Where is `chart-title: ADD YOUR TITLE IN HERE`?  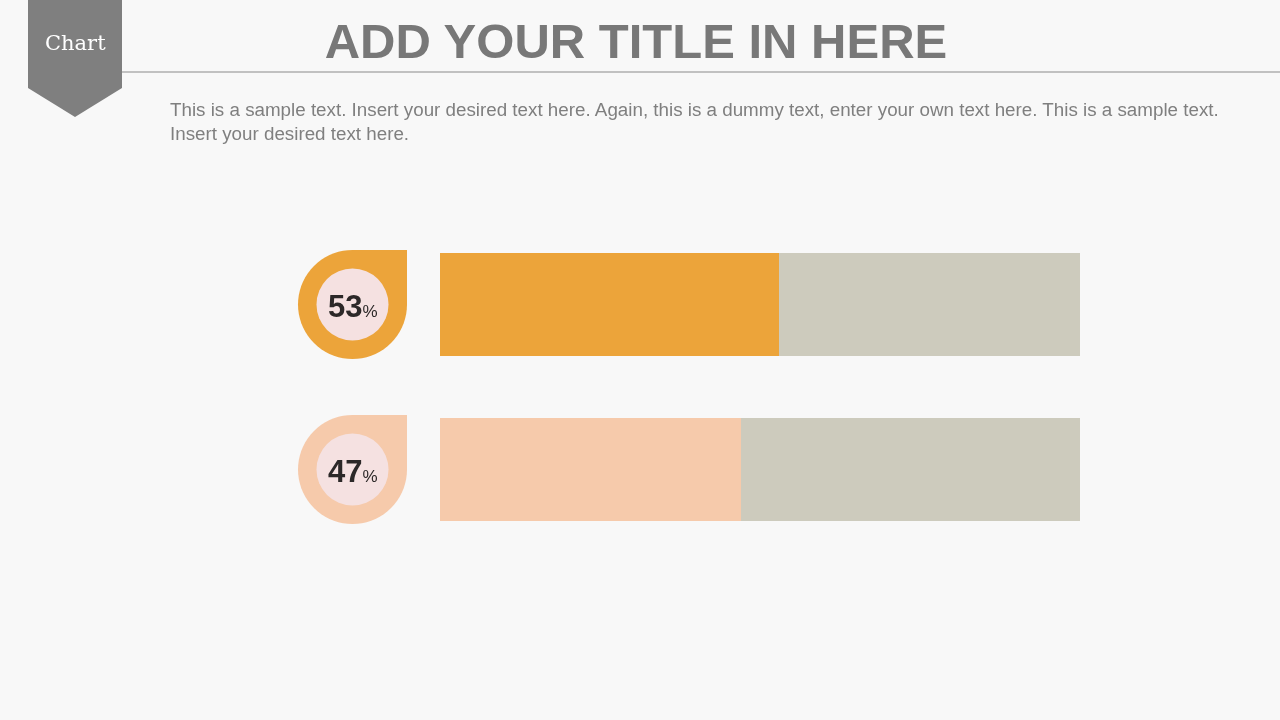
chart-title: ADD YOUR TITLE IN HERE is located at coordinates (636, 41).